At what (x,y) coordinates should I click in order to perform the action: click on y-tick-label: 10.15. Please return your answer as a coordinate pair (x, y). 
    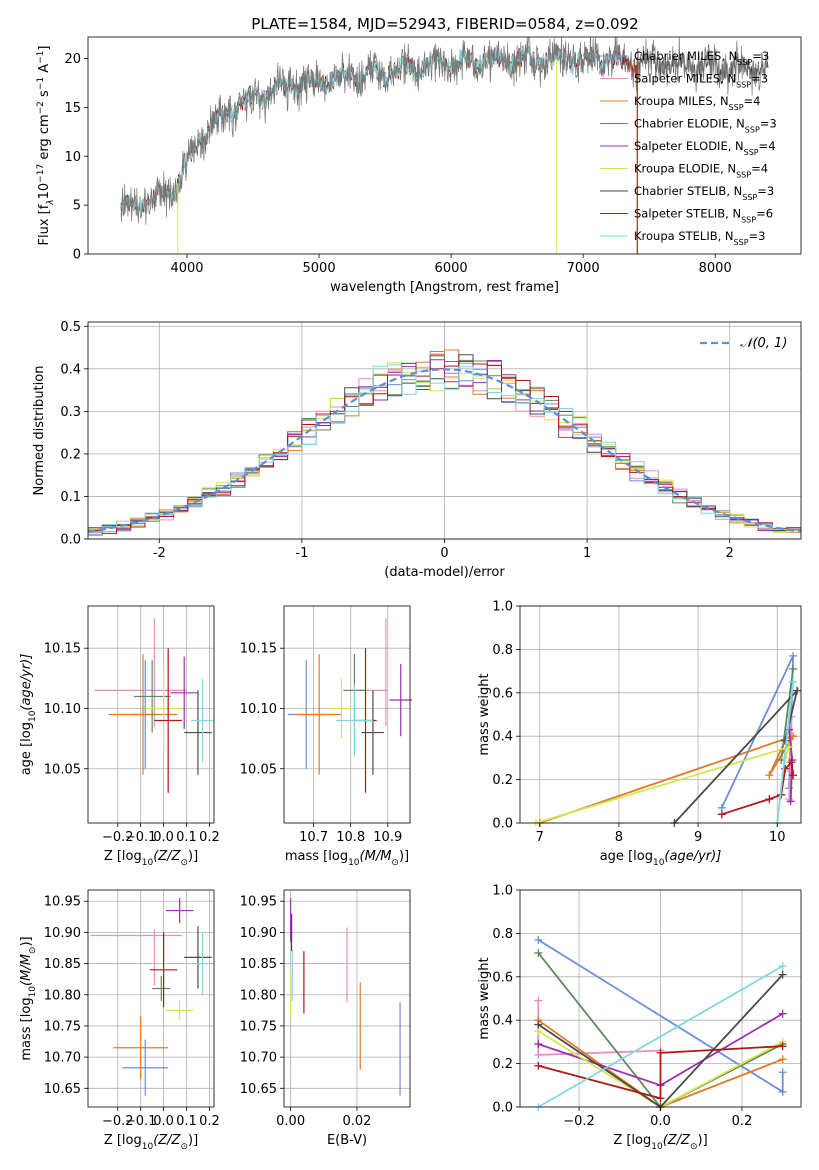
    Looking at the image, I should click on (258, 649).